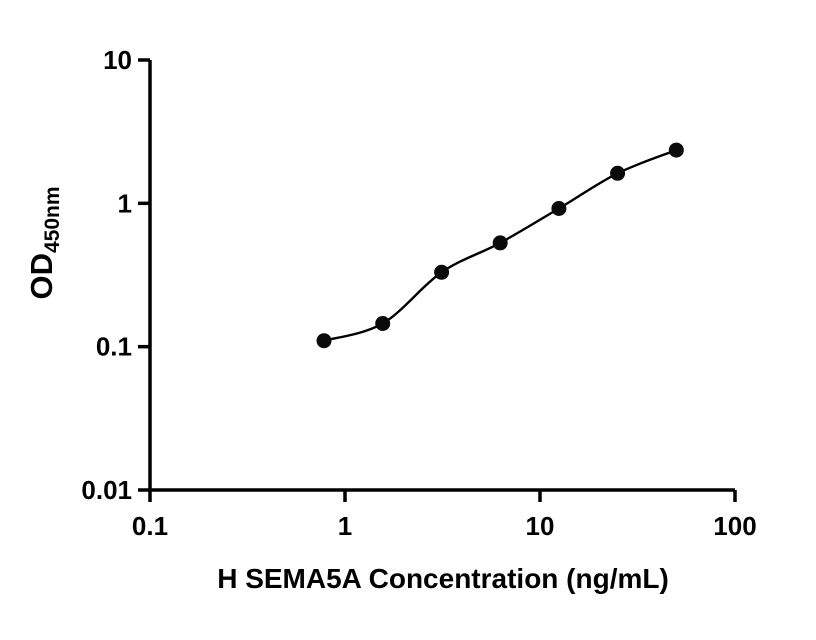 Image resolution: width=816 pixels, height=640 pixels. What do you see at coordinates (106, 490) in the screenshot?
I see `y-tick-label: 0.01` at bounding box center [106, 490].